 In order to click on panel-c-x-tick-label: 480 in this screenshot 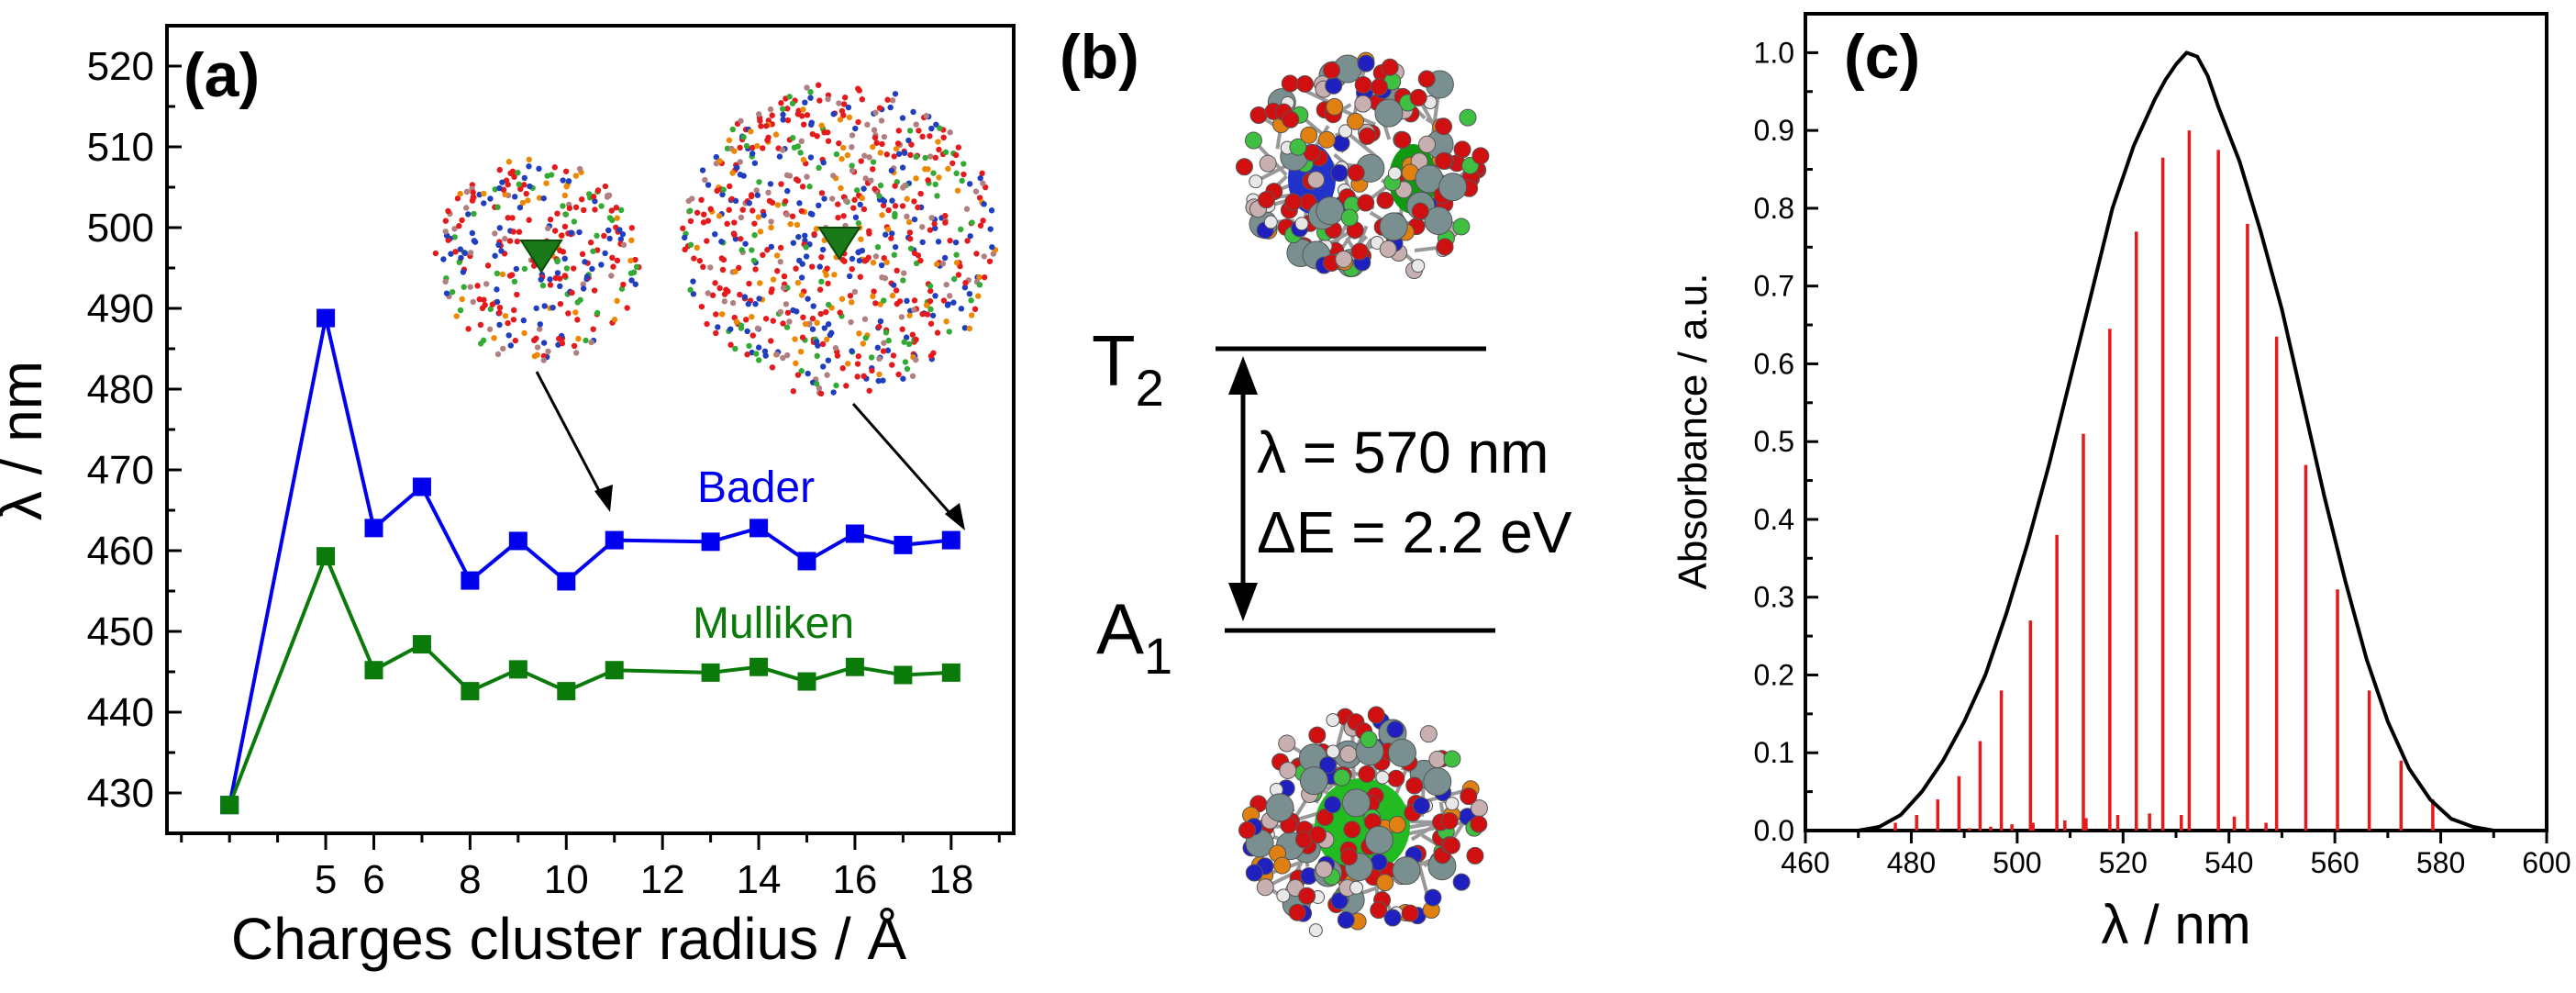, I will do `click(1911, 862)`.